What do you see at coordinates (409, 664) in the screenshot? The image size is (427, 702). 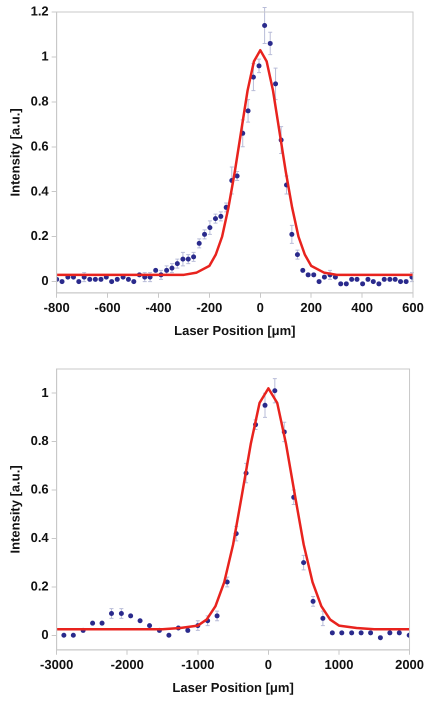 I see `x-tick-label: 2000` at bounding box center [409, 664].